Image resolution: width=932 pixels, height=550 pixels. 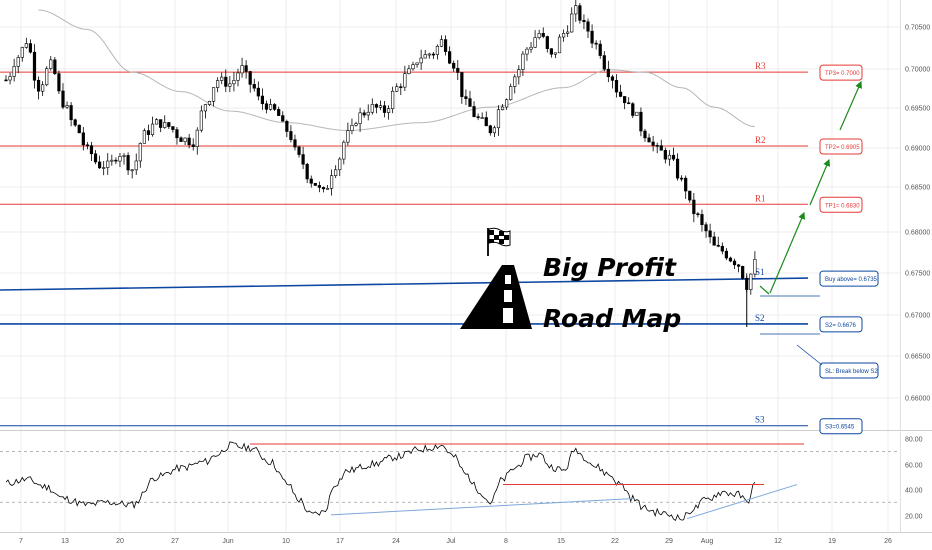 I want to click on rsi-tick-label: 20.00, so click(x=914, y=517).